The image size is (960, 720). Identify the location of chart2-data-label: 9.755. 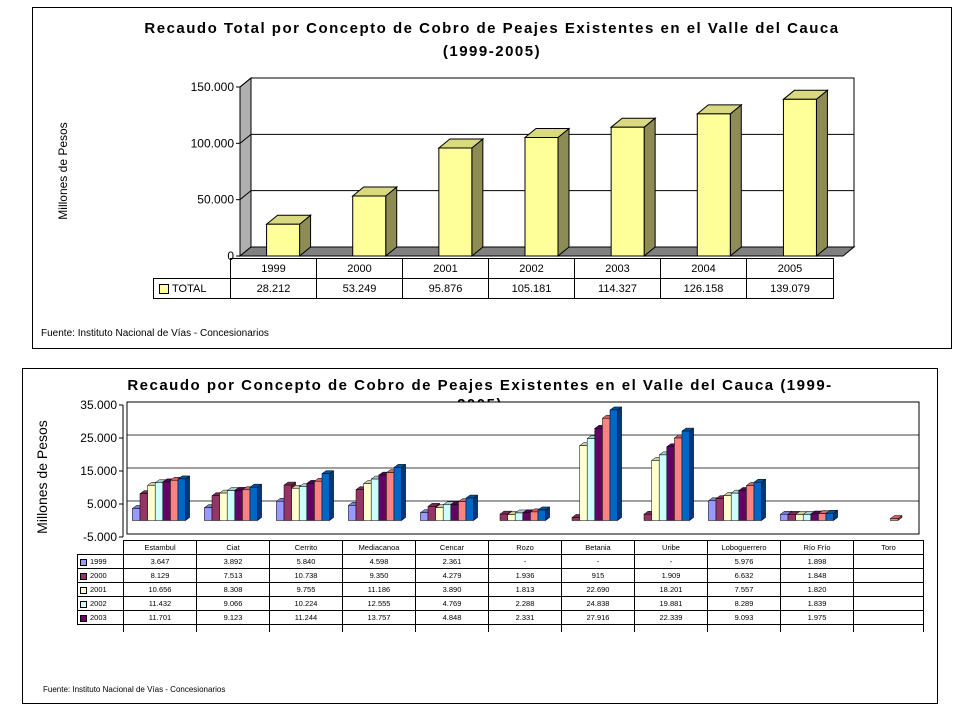
(306, 589).